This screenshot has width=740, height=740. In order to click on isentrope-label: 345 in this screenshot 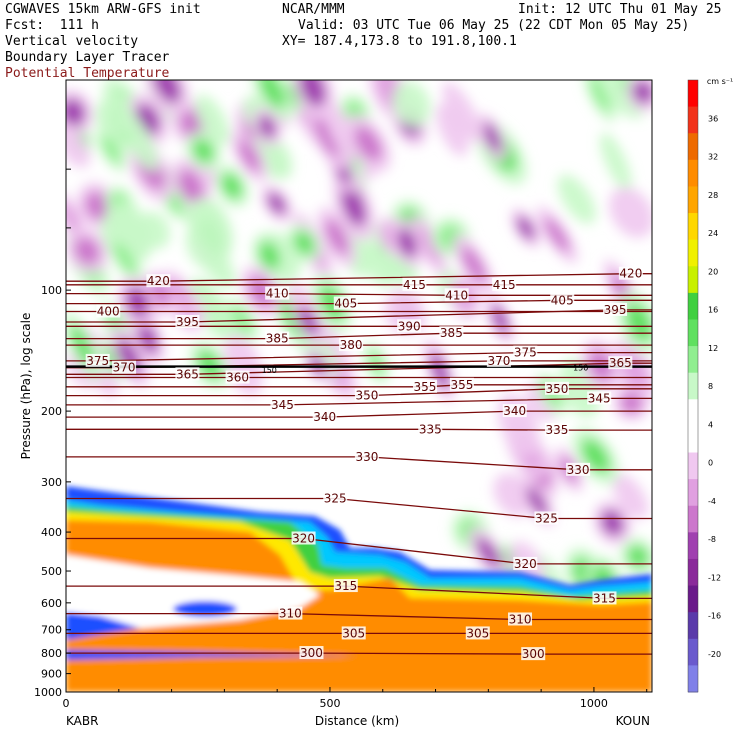, I will do `click(282, 405)`.